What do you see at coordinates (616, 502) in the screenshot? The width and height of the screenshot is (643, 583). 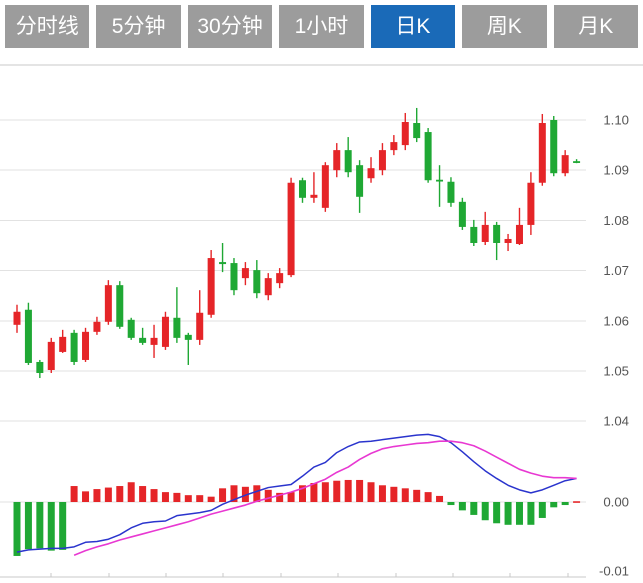 I see `macd-axis-label: 0.00` at bounding box center [616, 502].